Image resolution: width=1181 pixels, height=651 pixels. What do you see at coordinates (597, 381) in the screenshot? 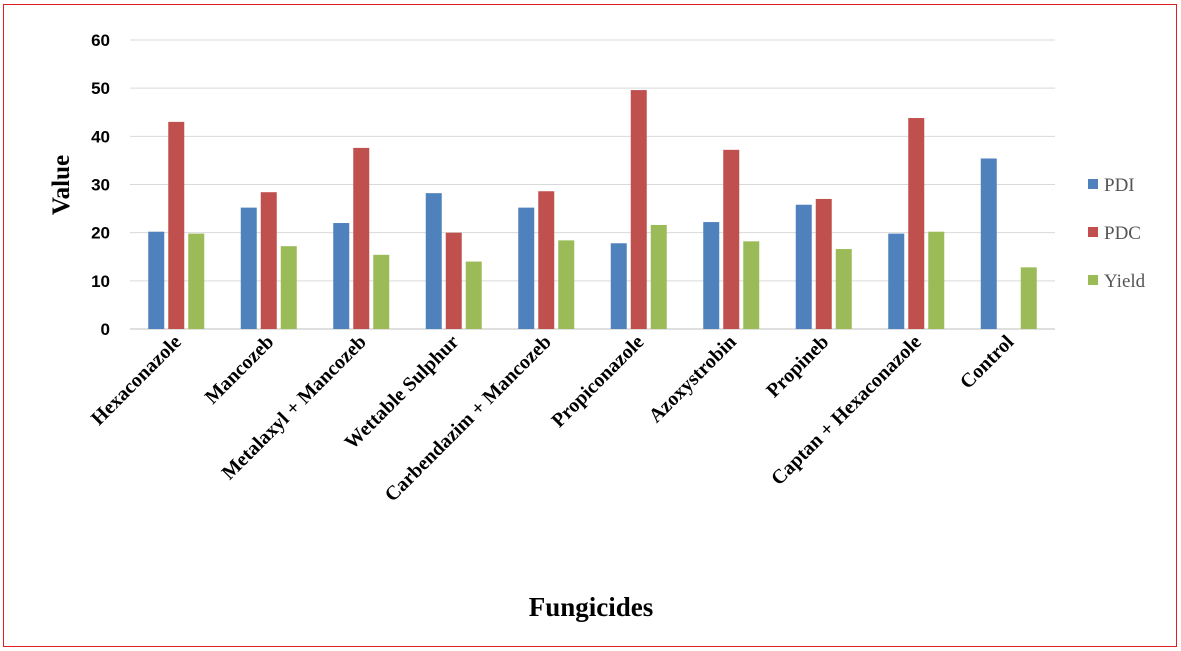
I see `x-tick-label: Propiconazole` at bounding box center [597, 381].